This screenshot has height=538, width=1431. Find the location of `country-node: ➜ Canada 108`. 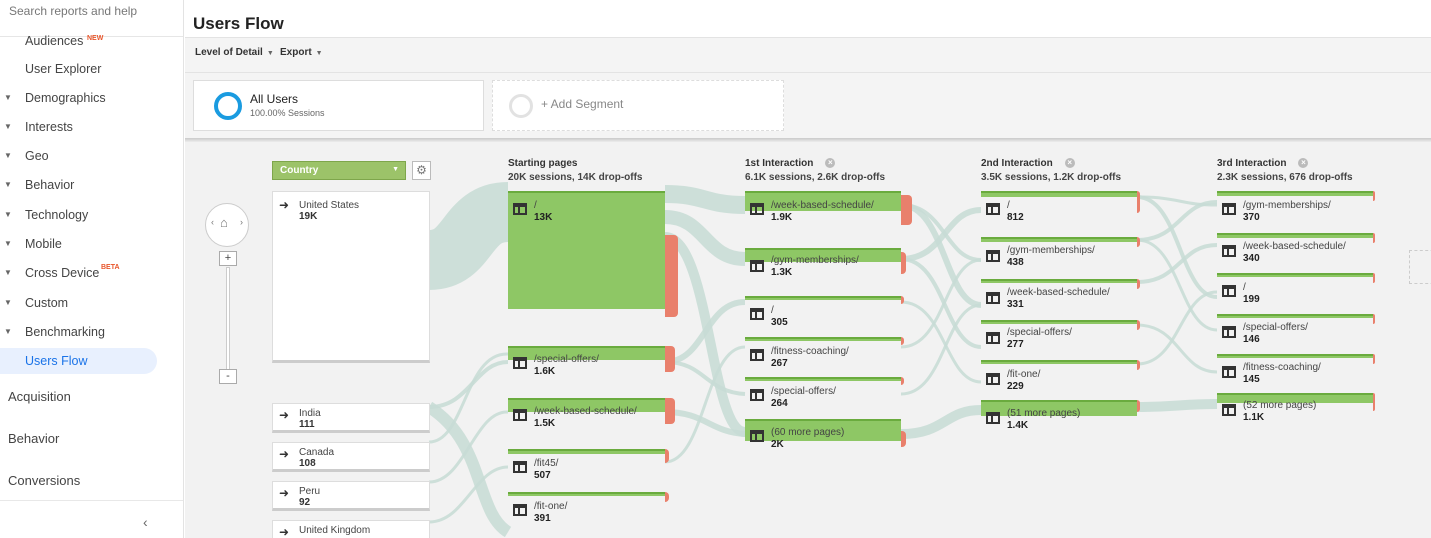

country-node: ➜ Canada 108 is located at coordinates (351, 457).